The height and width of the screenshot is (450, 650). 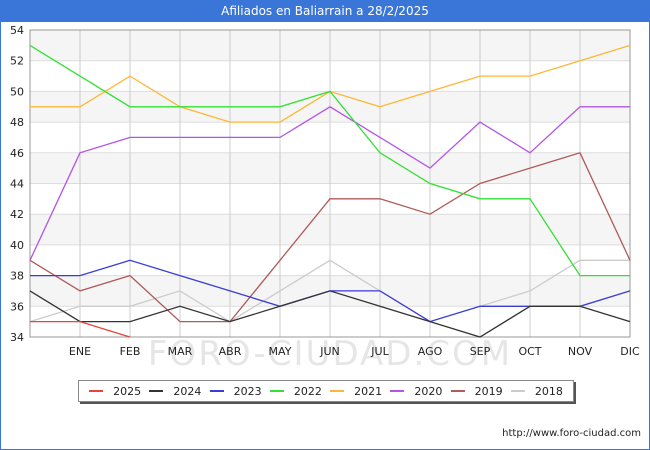 What do you see at coordinates (379, 351) in the screenshot?
I see `x-tick-label: JUL` at bounding box center [379, 351].